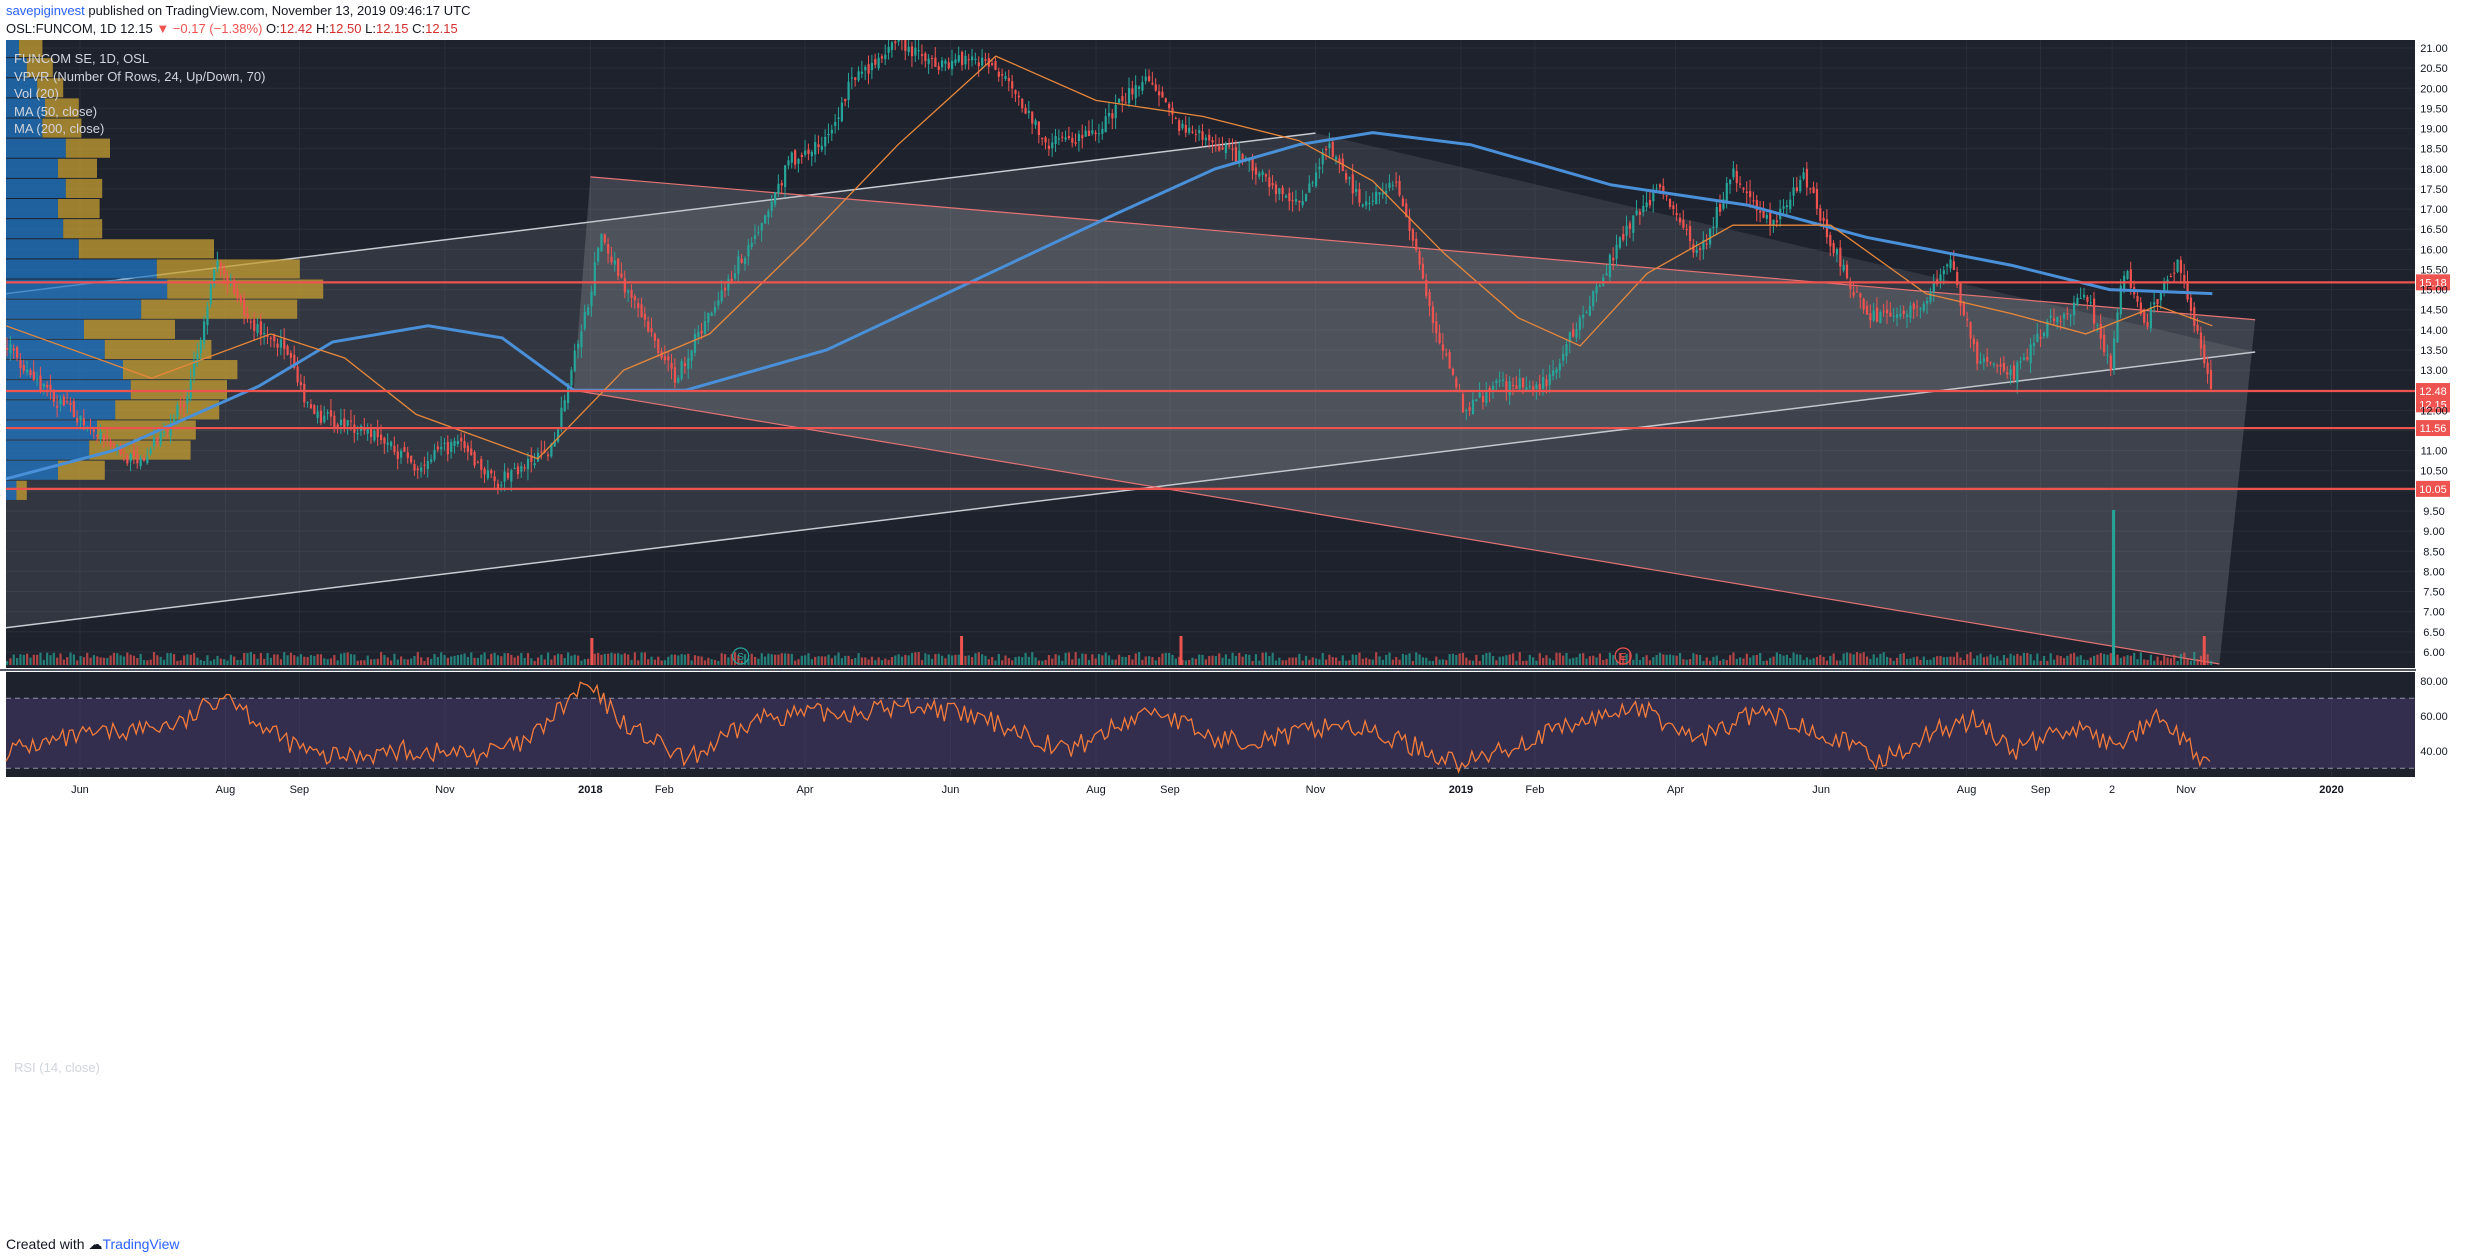  Describe the element at coordinates (1675, 790) in the screenshot. I see `time-tick-label-13: Apr` at that location.